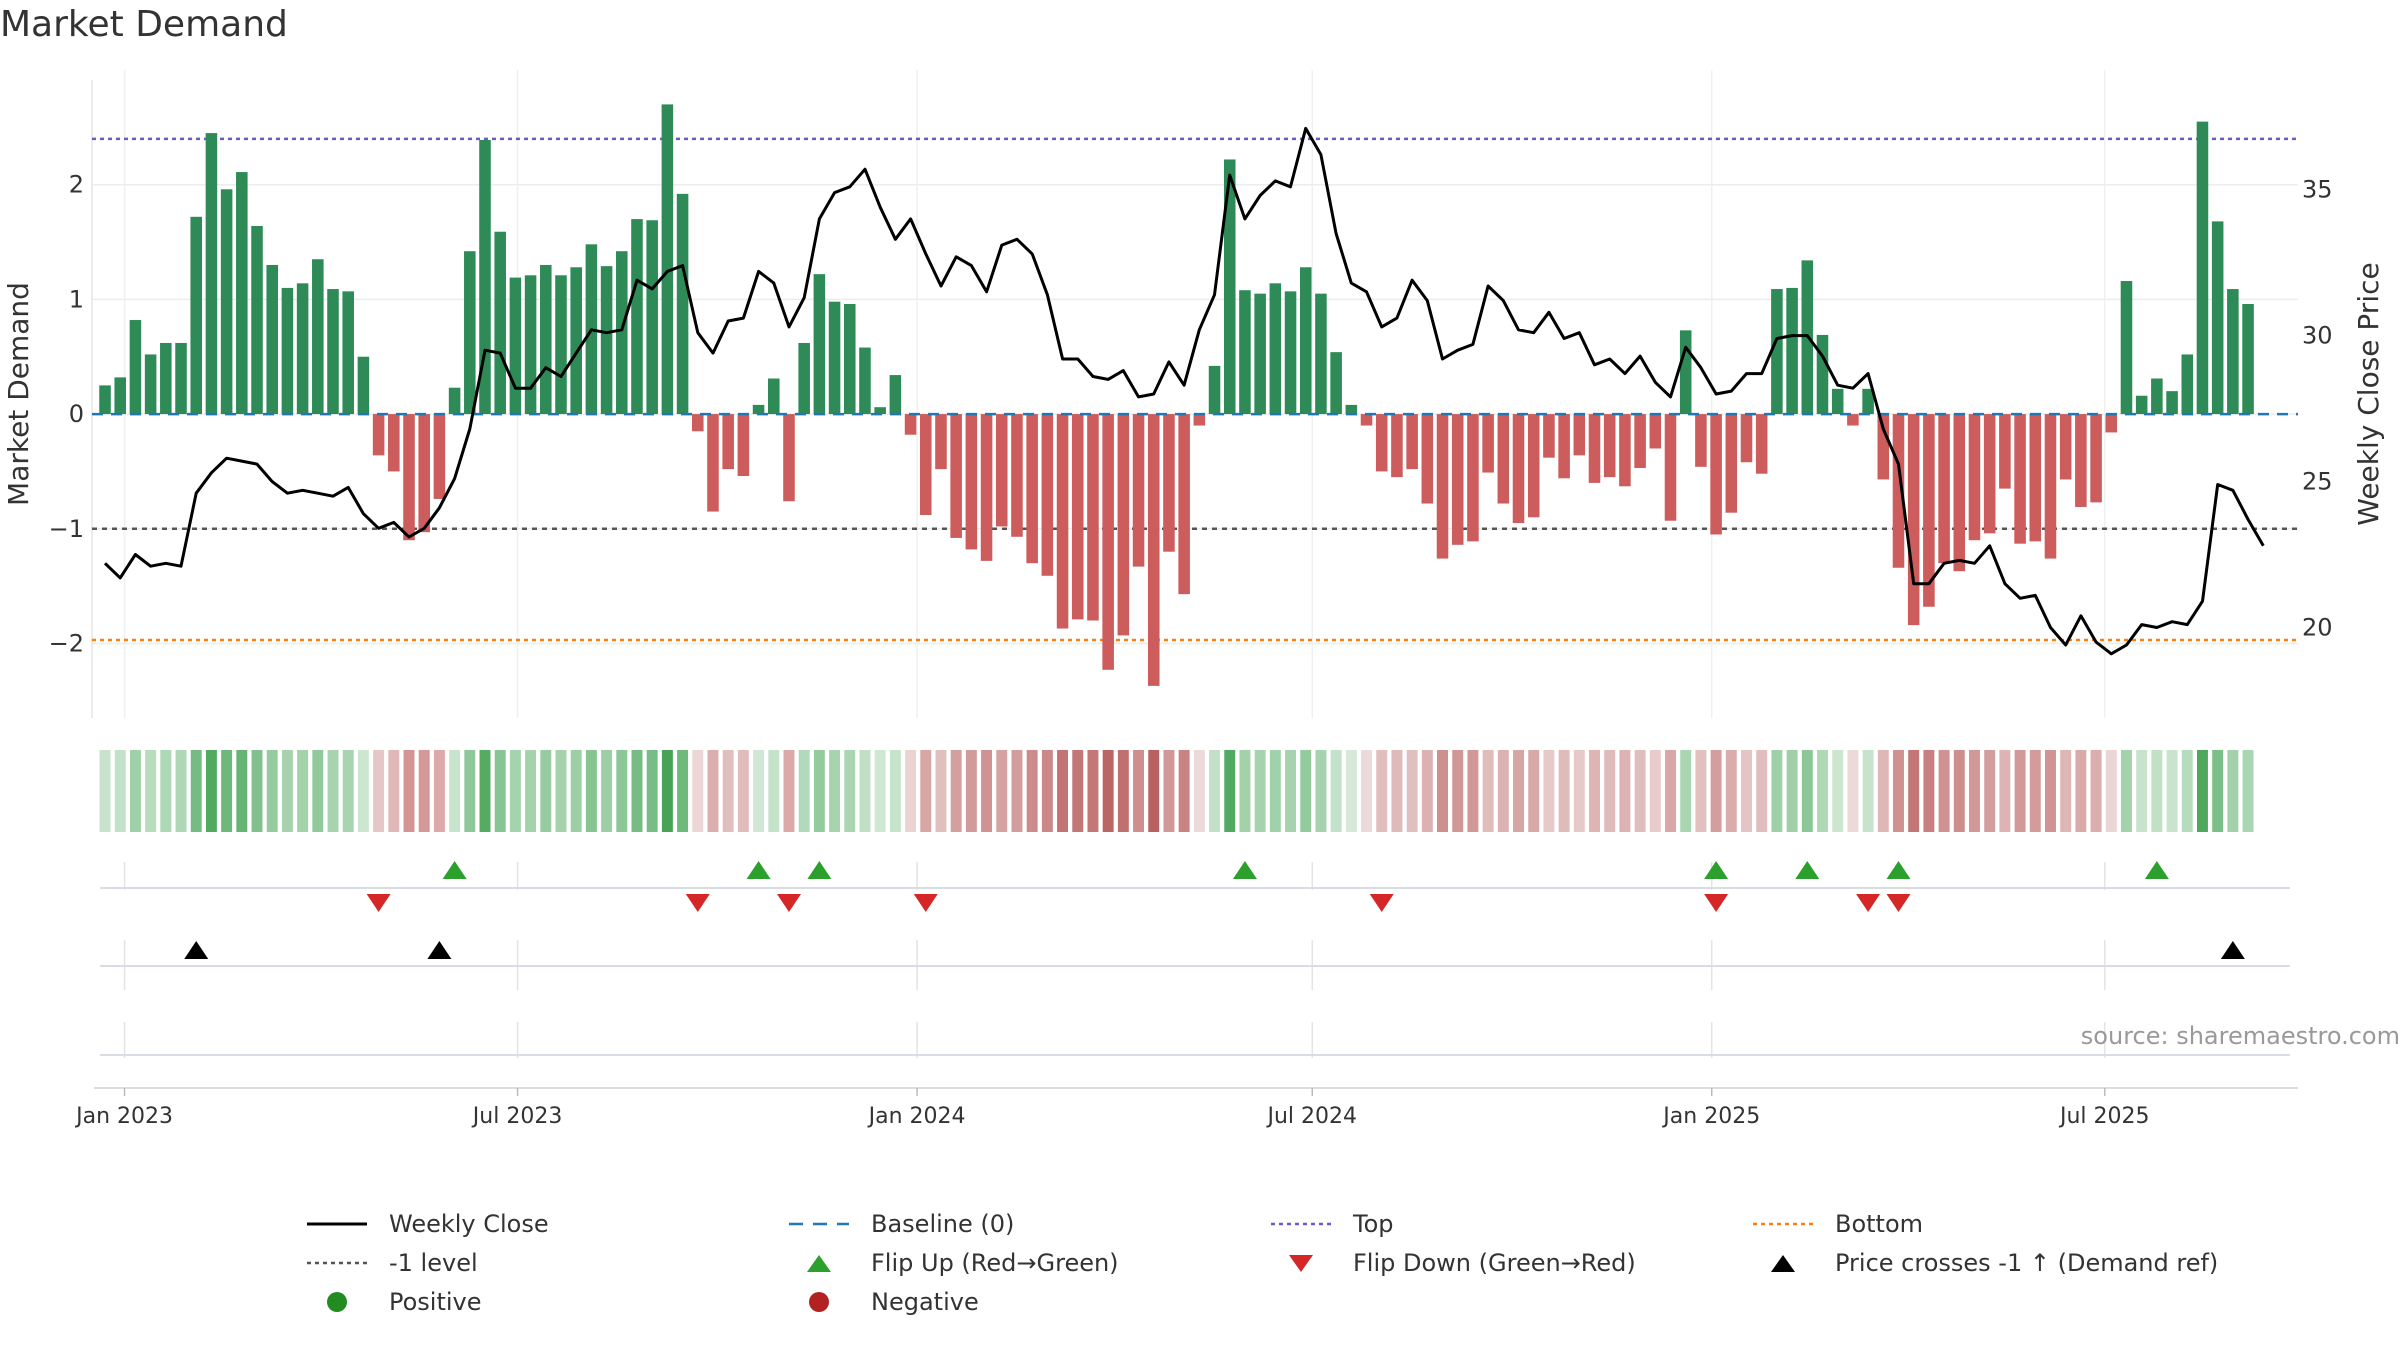 The height and width of the screenshot is (1350, 2400). I want to click on legend-item: Negative, so click(883, 1302).